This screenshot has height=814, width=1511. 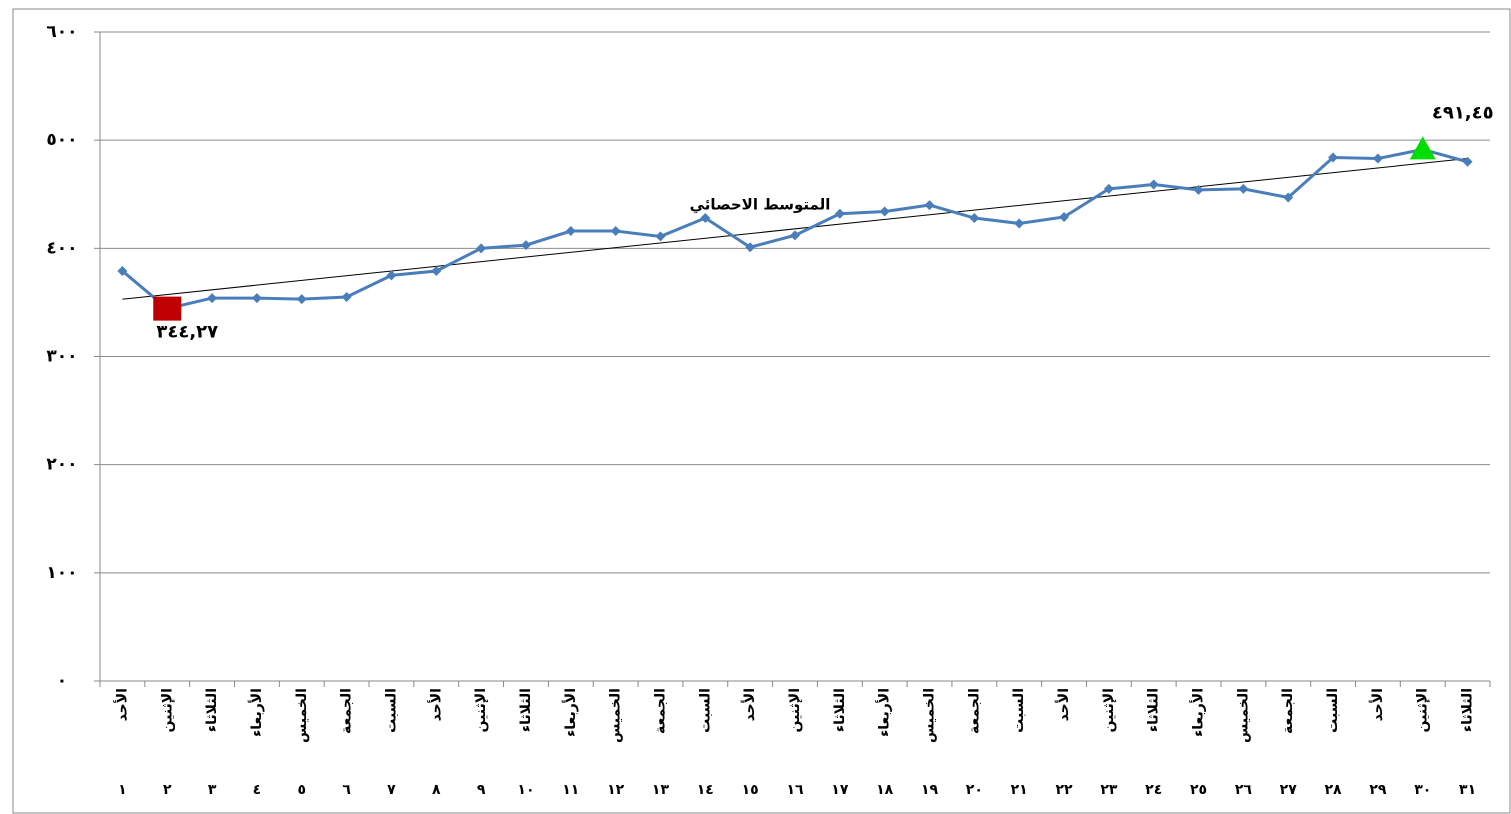 What do you see at coordinates (1334, 790) in the screenshot?
I see `x-day-label: ٢٨` at bounding box center [1334, 790].